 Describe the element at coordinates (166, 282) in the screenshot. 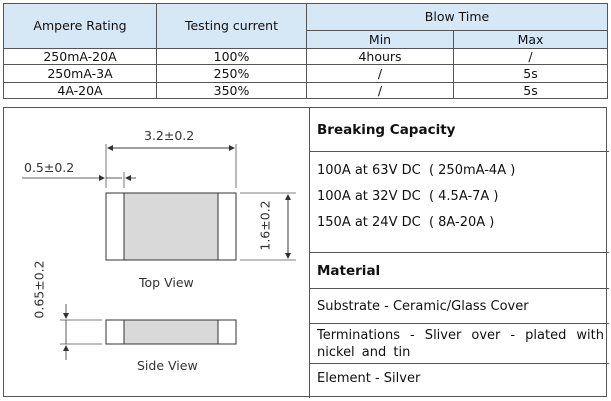

I see `top-view-label: Top View` at that location.